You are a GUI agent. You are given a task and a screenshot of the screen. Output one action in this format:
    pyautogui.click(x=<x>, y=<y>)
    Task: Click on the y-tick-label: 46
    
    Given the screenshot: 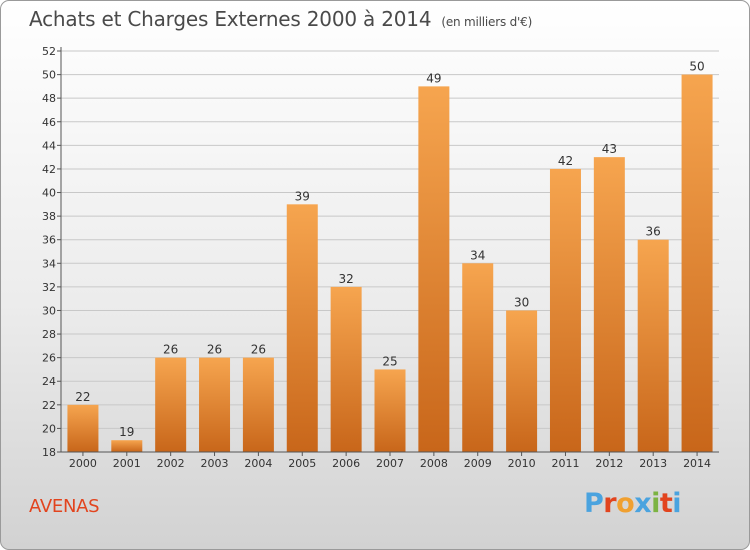 What is the action you would take?
    pyautogui.click(x=49, y=122)
    